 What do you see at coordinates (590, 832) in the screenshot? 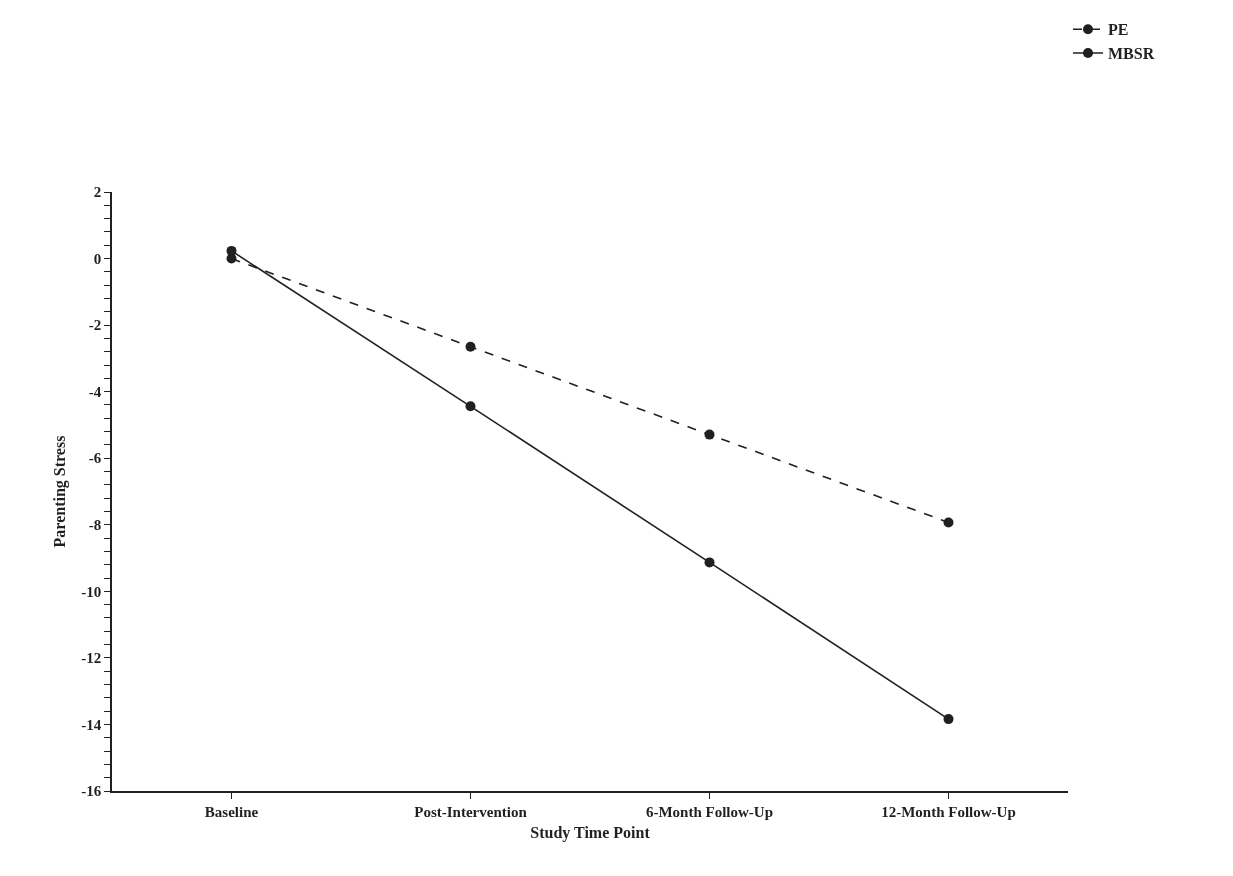
I see `x-axis-title: Study Time Point` at bounding box center [590, 832].